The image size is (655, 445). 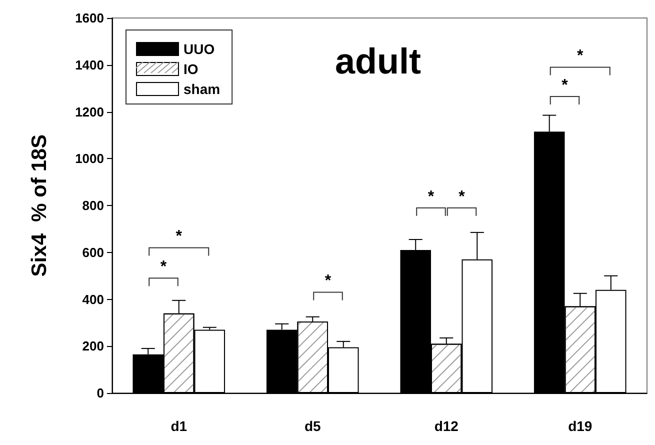 What do you see at coordinates (446, 426) in the screenshot?
I see `x-tick-label: d12` at bounding box center [446, 426].